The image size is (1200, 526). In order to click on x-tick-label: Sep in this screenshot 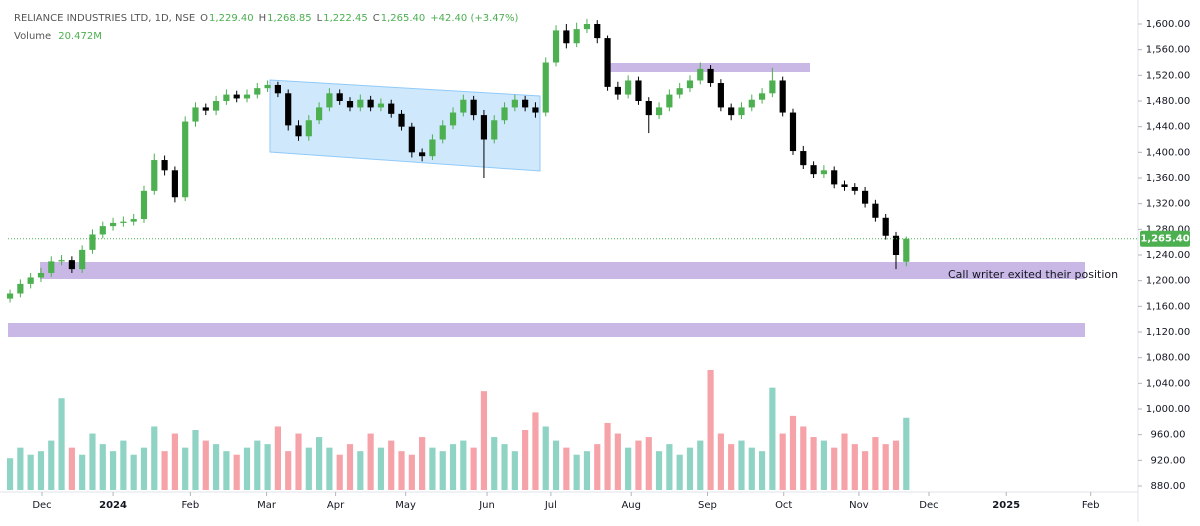, I will do `click(707, 505)`.